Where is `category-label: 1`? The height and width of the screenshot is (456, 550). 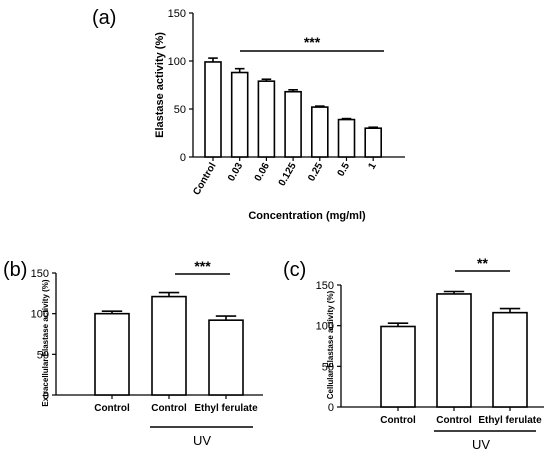 category-label: 1 is located at coordinates (372, 166).